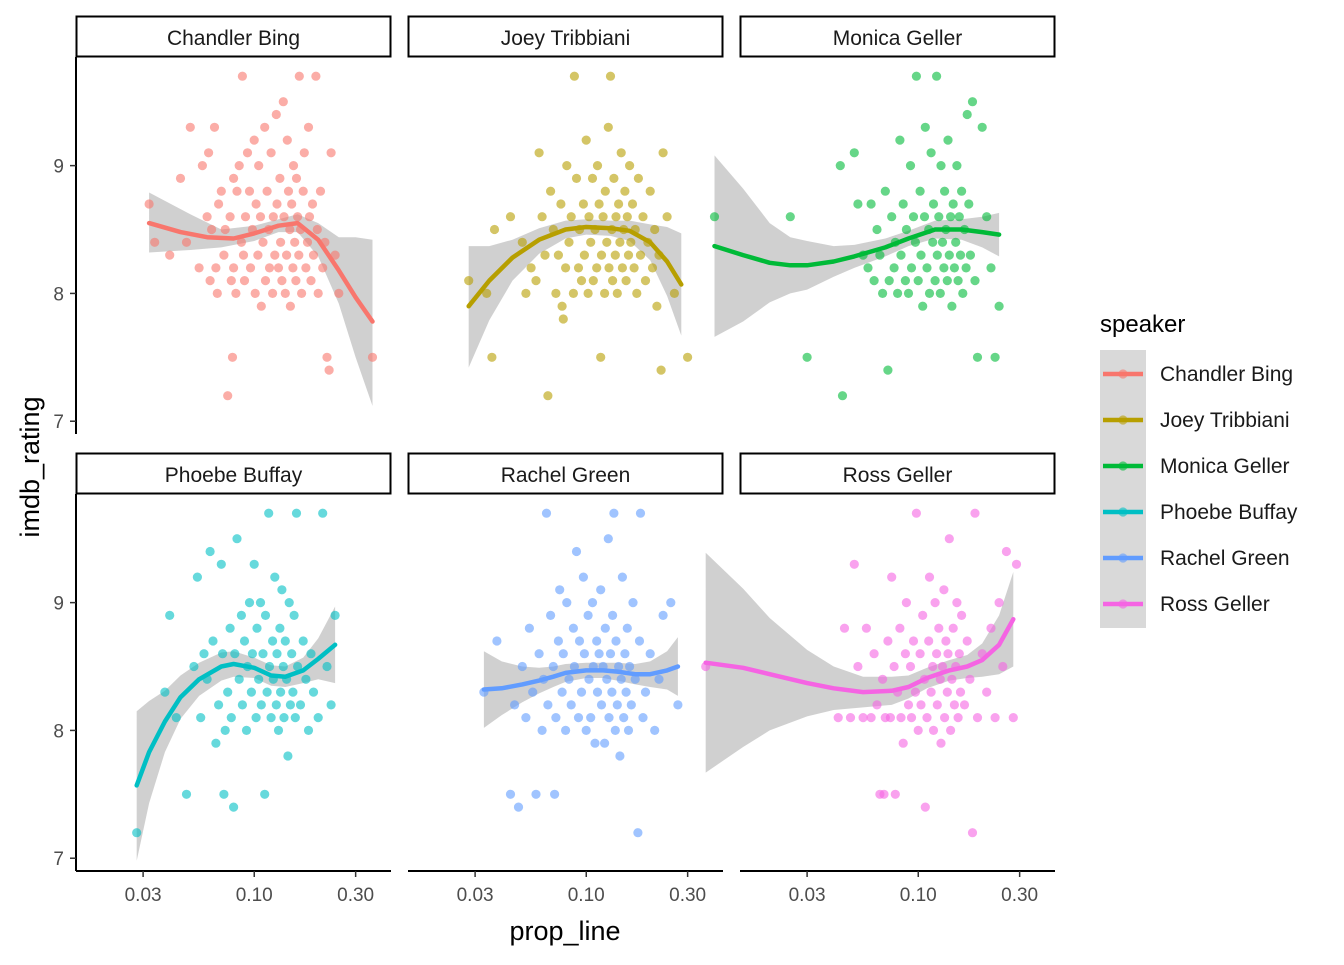 The image size is (1344, 965). What do you see at coordinates (897, 473) in the screenshot?
I see `facet-strip-ross-geller` at bounding box center [897, 473].